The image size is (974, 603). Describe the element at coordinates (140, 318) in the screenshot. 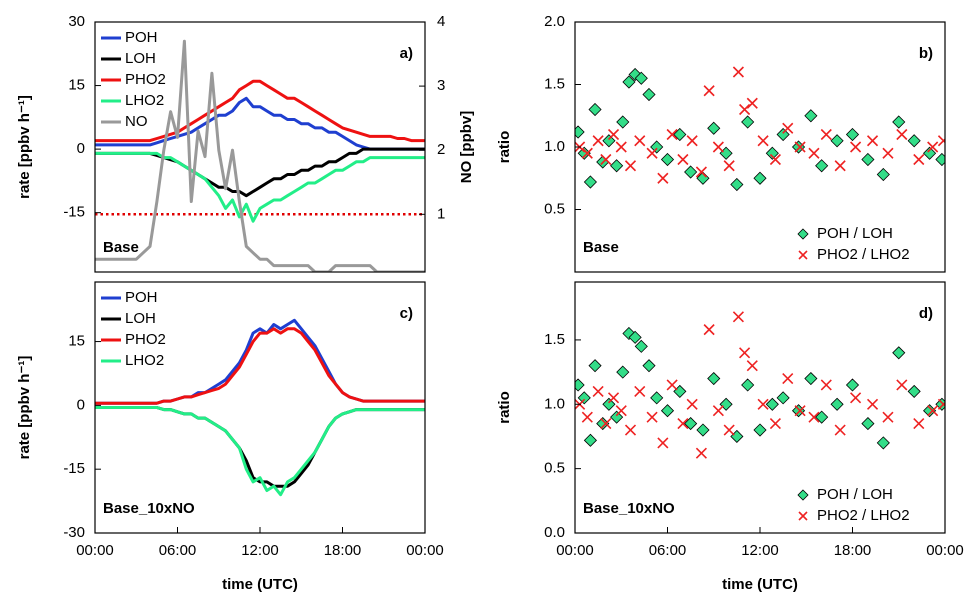

I see `legend-label: LOH` at that location.